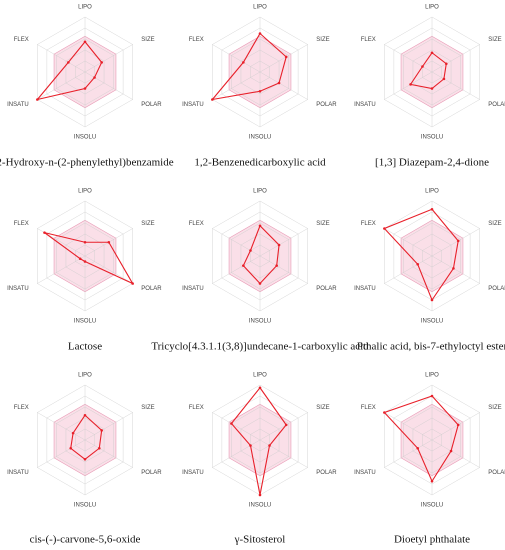 The height and width of the screenshot is (550, 505). I want to click on chart-title: 1,2-Benzenedicarboxylic acid, so click(260, 163).